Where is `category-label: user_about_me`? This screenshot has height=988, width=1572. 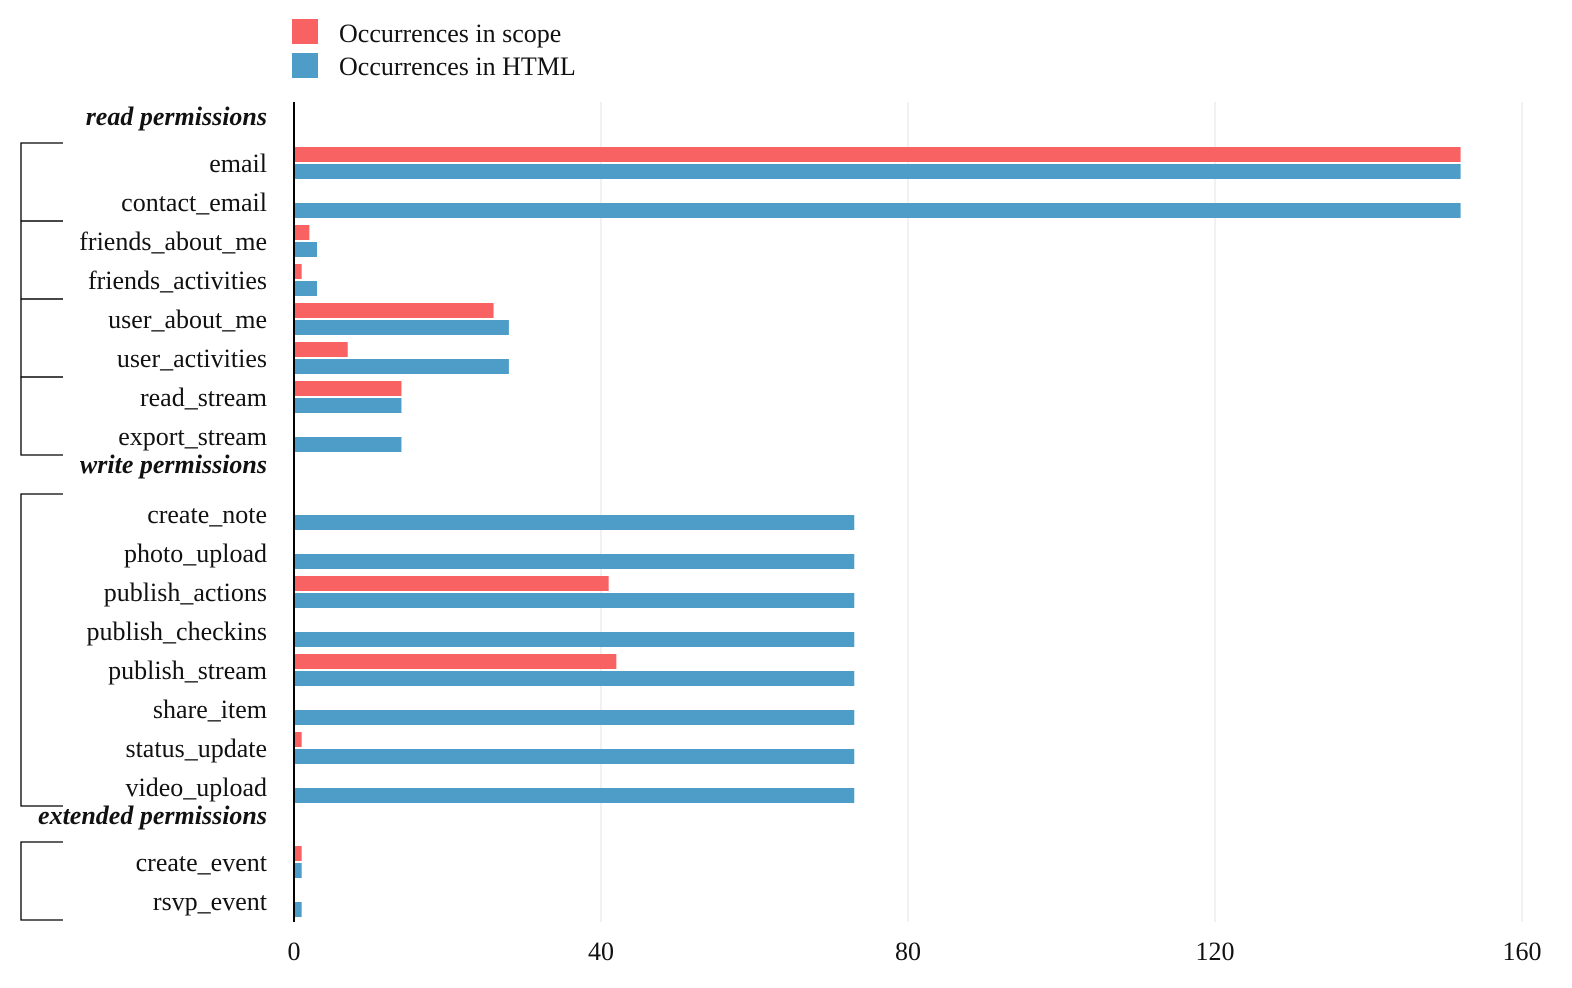
category-label: user_about_me is located at coordinates (187, 319).